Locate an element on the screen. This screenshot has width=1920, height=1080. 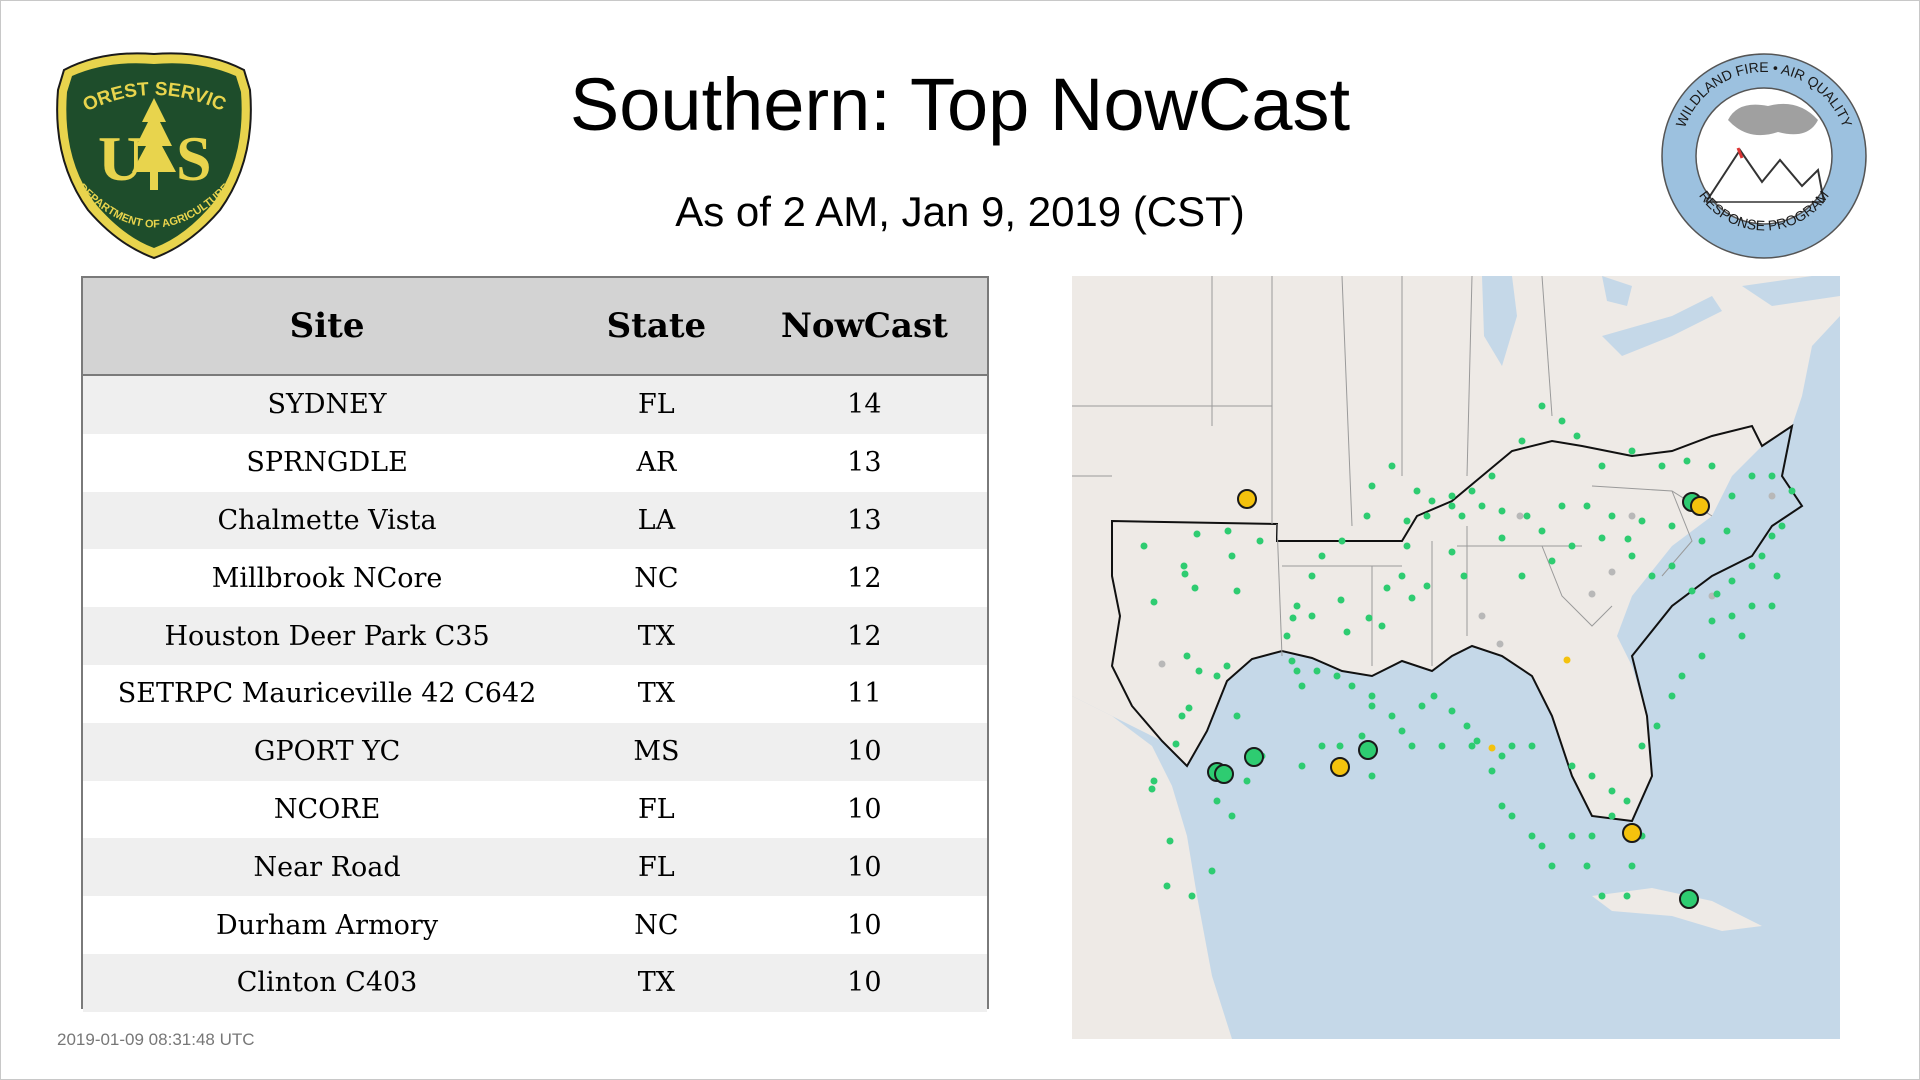
lake-erie is located at coordinates (1662, 326).